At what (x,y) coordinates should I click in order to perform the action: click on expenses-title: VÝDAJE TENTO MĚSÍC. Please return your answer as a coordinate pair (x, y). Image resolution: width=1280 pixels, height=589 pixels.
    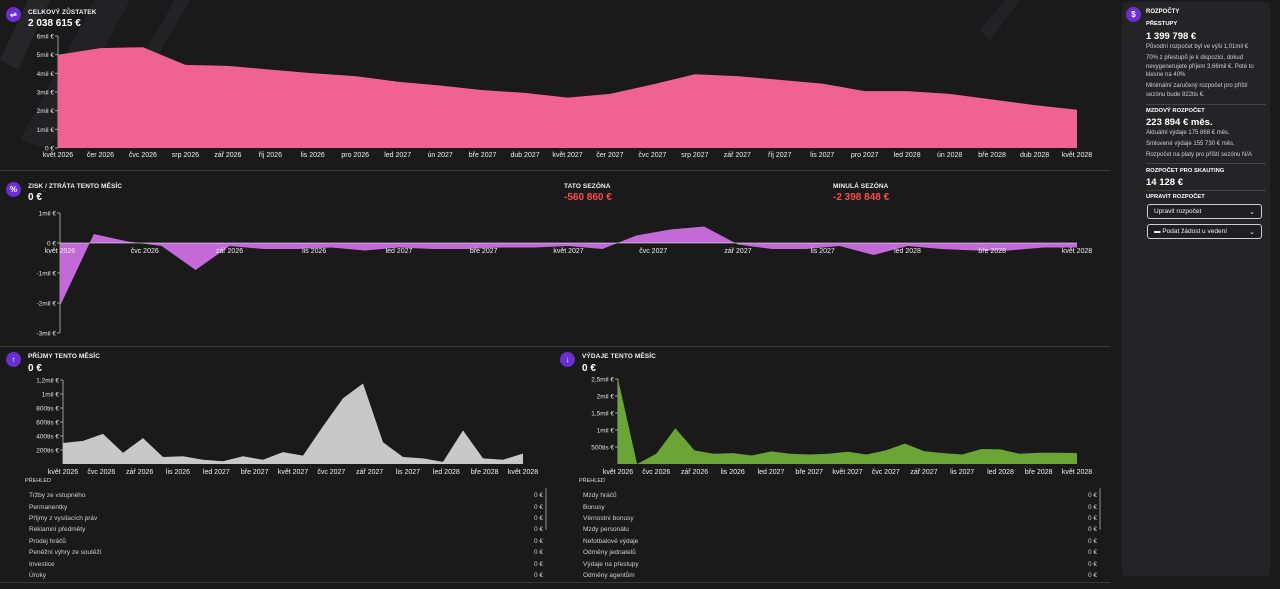
    Looking at the image, I should click on (619, 356).